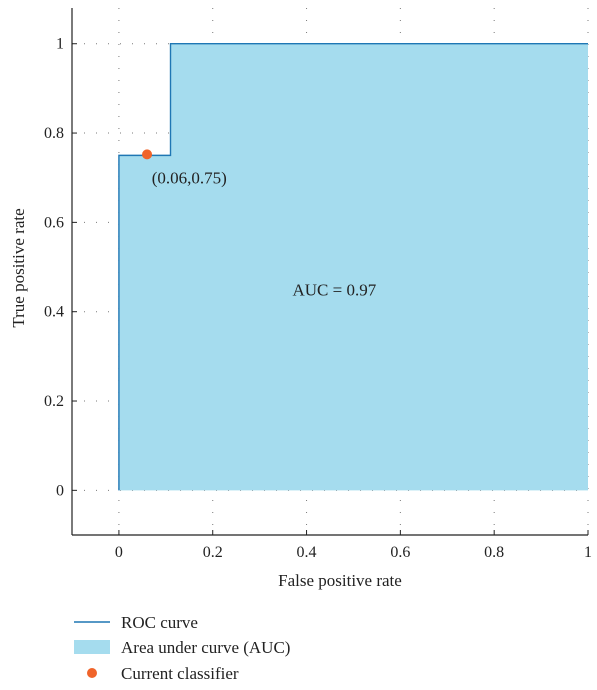 The width and height of the screenshot is (597, 690). What do you see at coordinates (119, 552) in the screenshot?
I see `x-tick-label-0: 0` at bounding box center [119, 552].